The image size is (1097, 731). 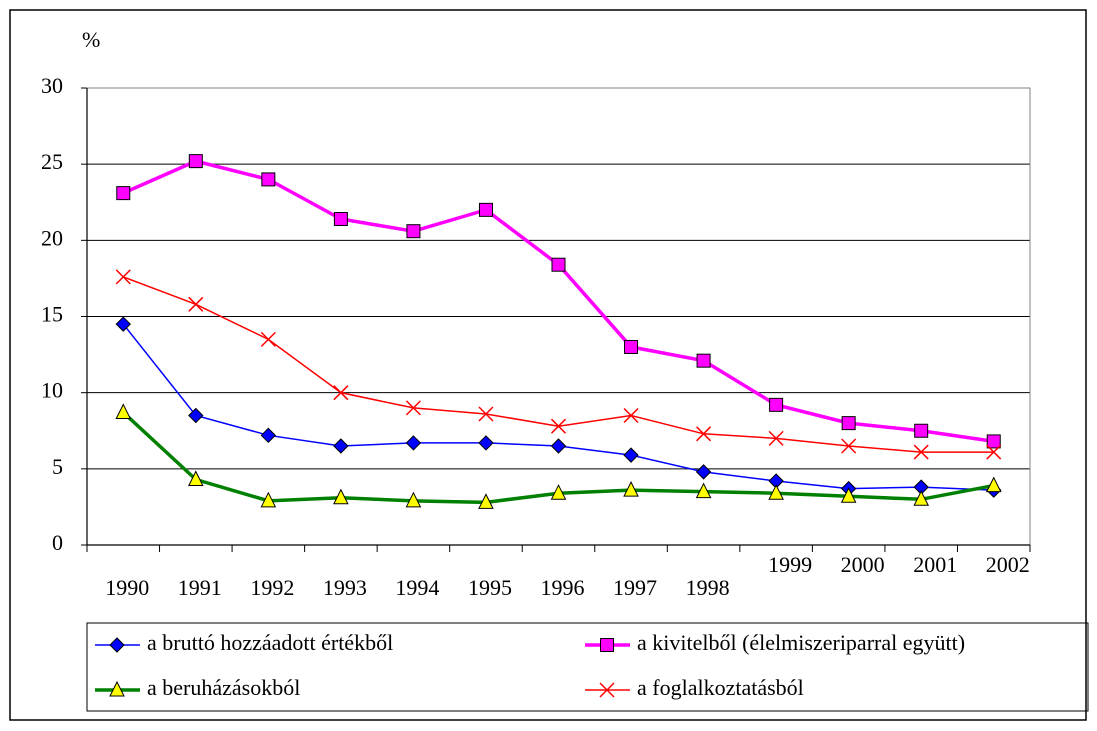 What do you see at coordinates (708, 587) in the screenshot?
I see `x-tick-label: 1998` at bounding box center [708, 587].